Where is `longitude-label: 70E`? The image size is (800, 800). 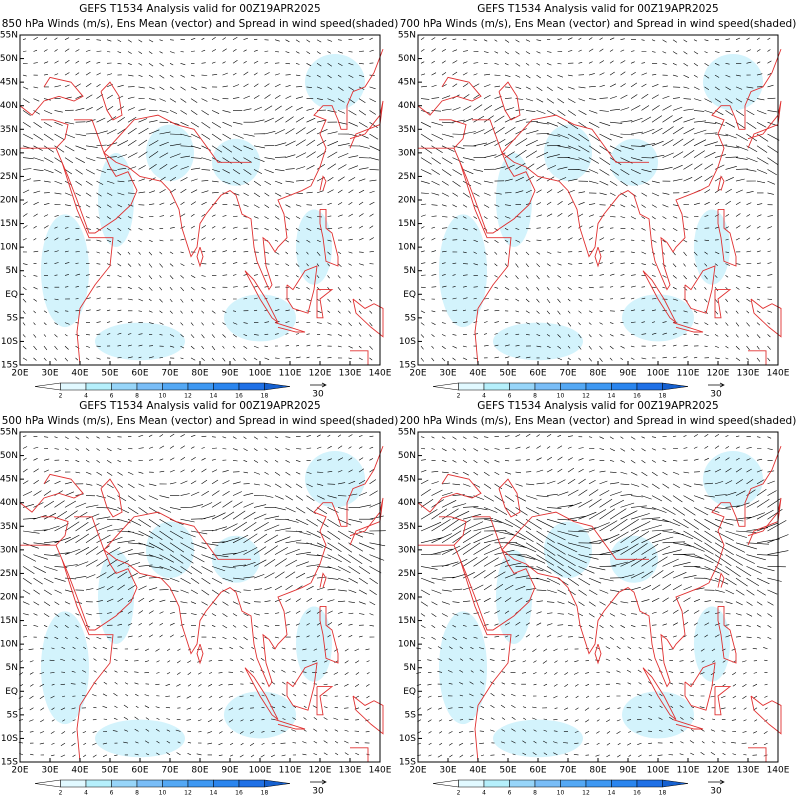
longitude-label: 70E is located at coordinates (169, 374).